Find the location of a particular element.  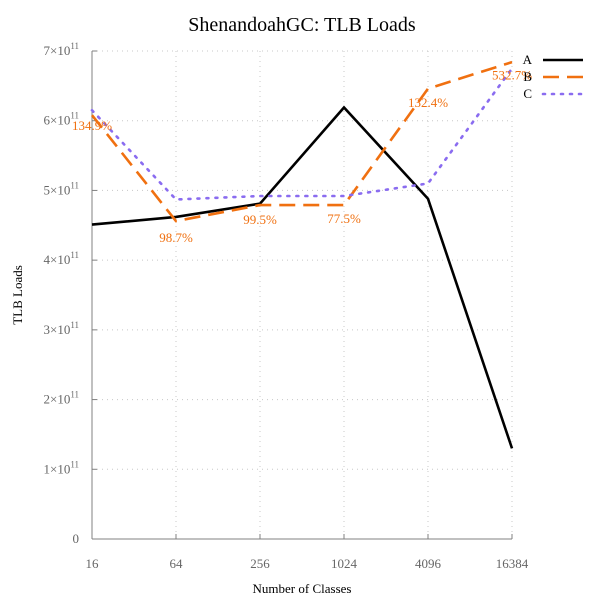

y-tick-label: 4×10¹¹ is located at coordinates (61, 258).